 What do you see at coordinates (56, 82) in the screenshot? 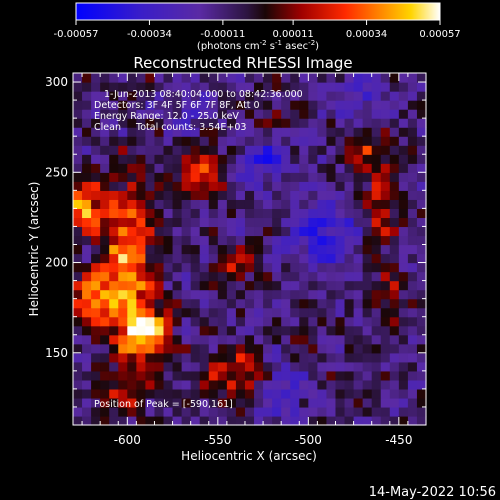
I see `y-tick-label: 300` at bounding box center [56, 82].